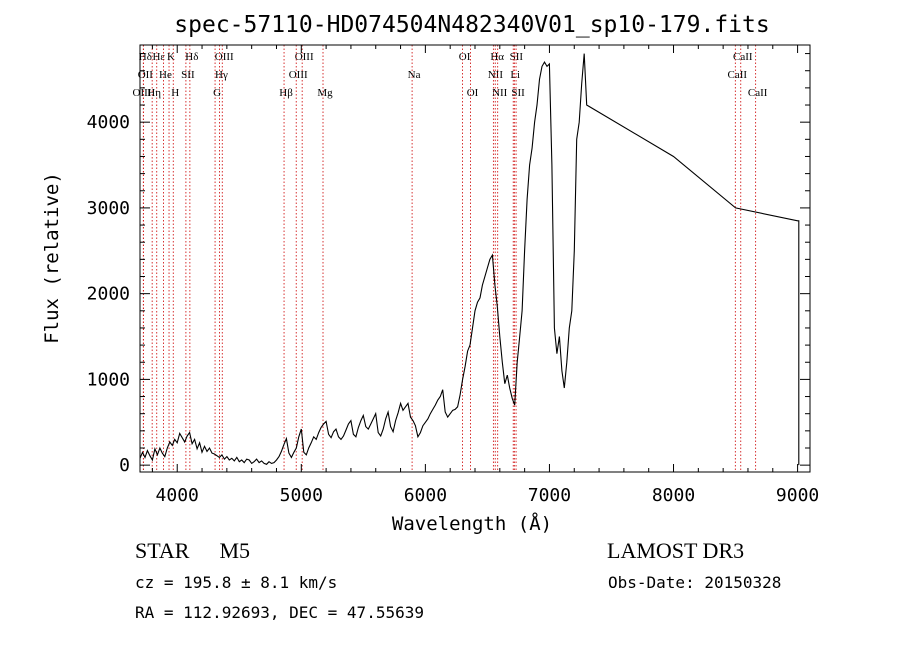 The width and height of the screenshot is (900, 649). I want to click on x-tick-label: 4000, so click(177, 495).